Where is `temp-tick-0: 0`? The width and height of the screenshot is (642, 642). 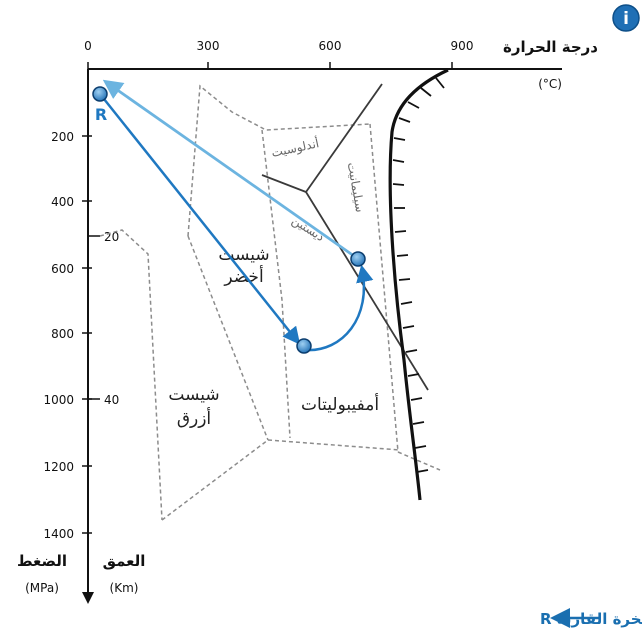
temp-tick-0: 0 is located at coordinates (88, 46).